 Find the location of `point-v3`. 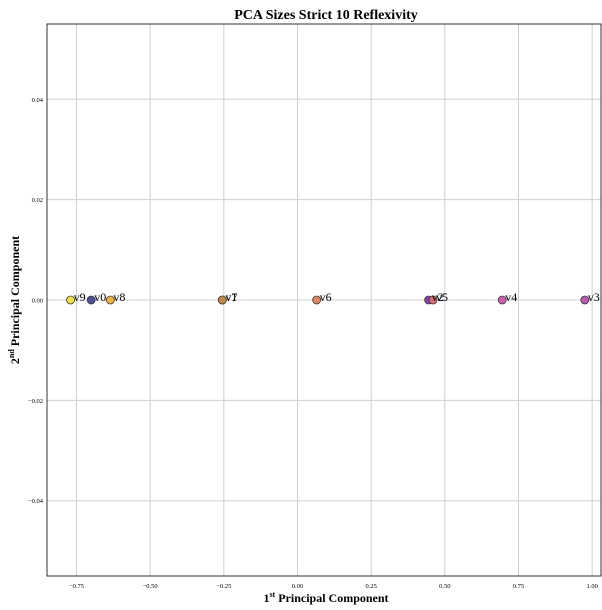

point-v3 is located at coordinates (585, 300).